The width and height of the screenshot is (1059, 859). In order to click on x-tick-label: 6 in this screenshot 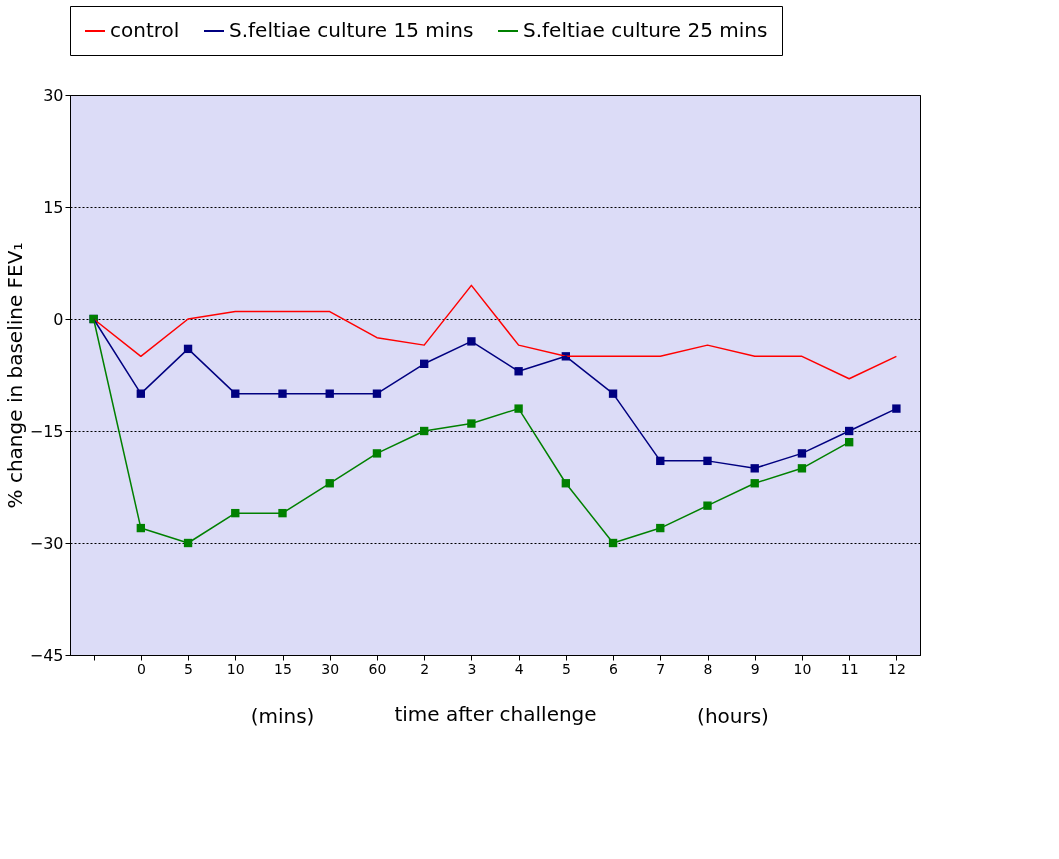, I will do `click(614, 668)`.